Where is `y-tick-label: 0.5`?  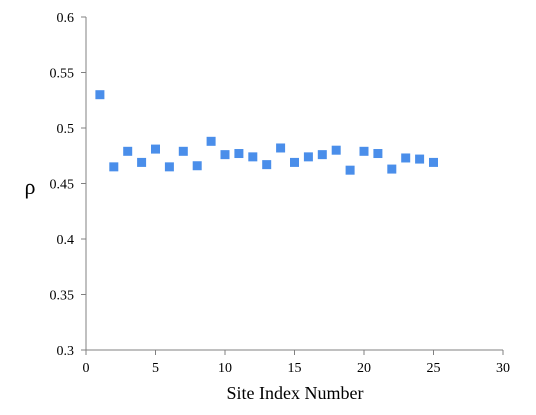 y-tick-label: 0.5 is located at coordinates (66, 129).